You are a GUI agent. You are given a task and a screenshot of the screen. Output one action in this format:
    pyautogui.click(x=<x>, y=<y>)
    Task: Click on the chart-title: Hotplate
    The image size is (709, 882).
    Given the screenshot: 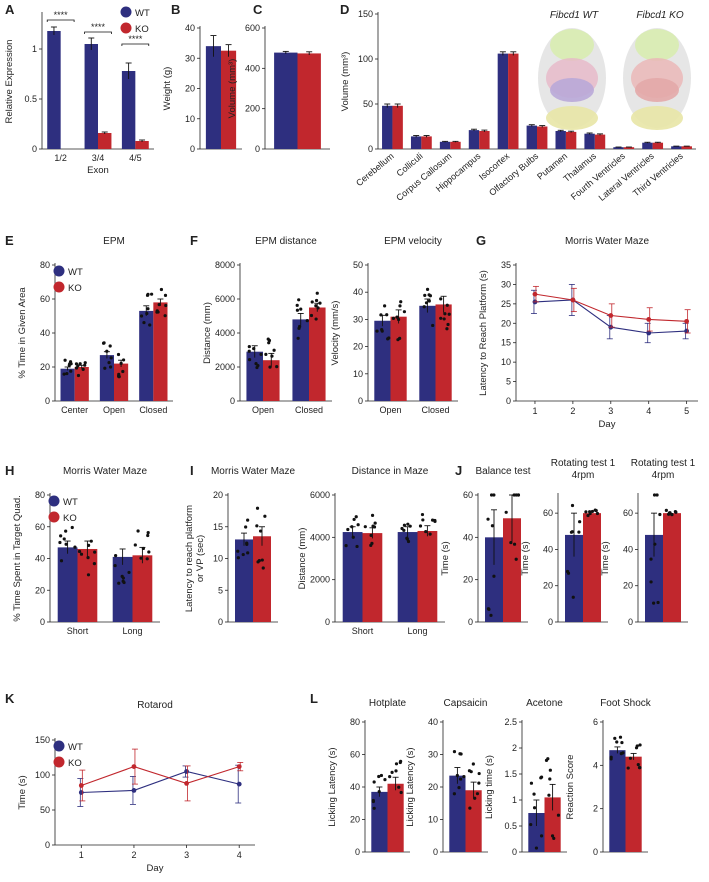 What is the action you would take?
    pyautogui.click(x=388, y=703)
    